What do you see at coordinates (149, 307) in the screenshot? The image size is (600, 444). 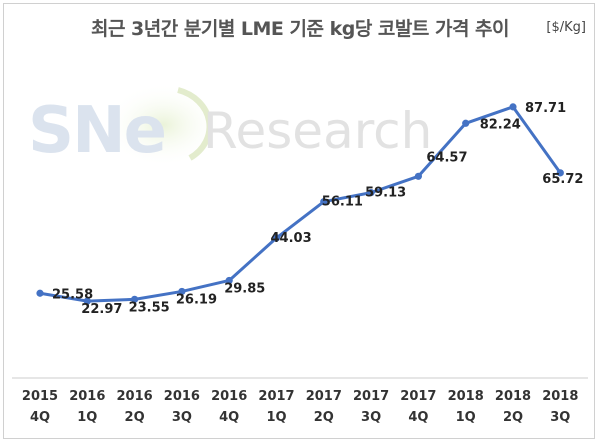 I see `data-label: 23.55` at bounding box center [149, 307].